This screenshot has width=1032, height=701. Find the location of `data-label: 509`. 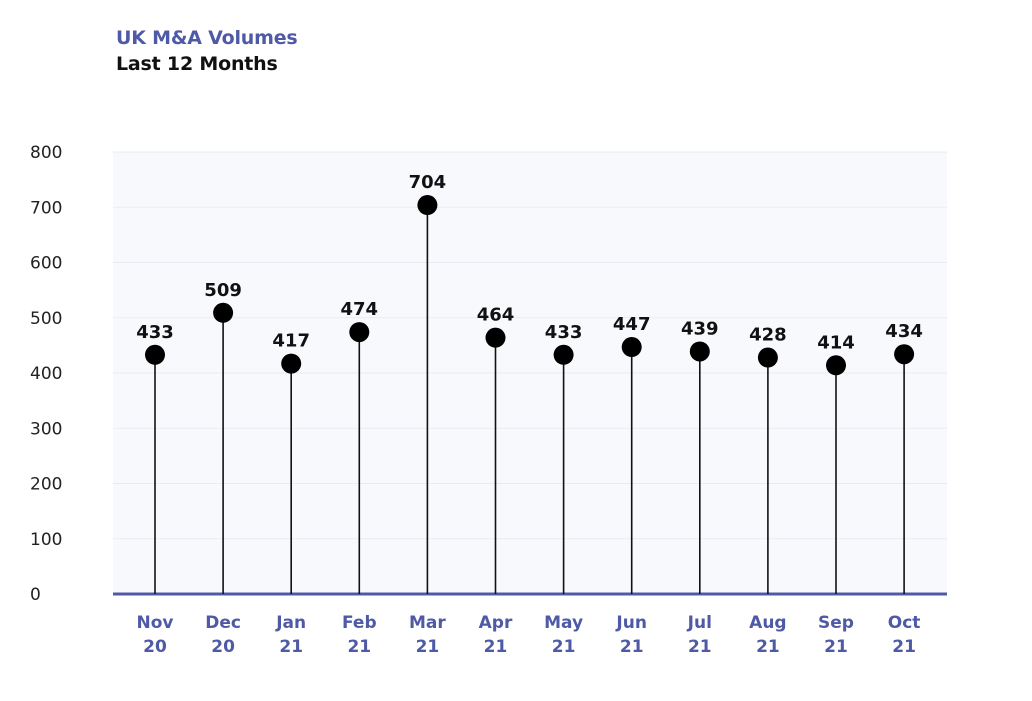

data-label: 509 is located at coordinates (223, 290).